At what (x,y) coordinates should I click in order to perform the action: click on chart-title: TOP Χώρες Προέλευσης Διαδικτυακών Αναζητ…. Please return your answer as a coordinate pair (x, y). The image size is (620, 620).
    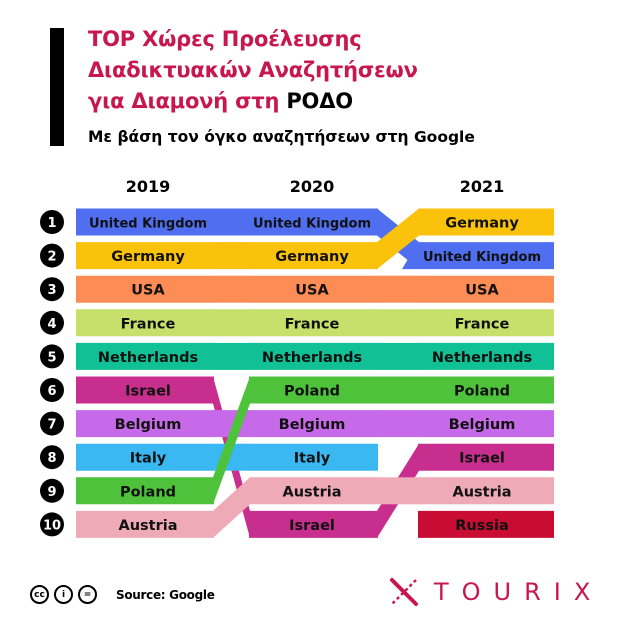
    Looking at the image, I should click on (253, 70).